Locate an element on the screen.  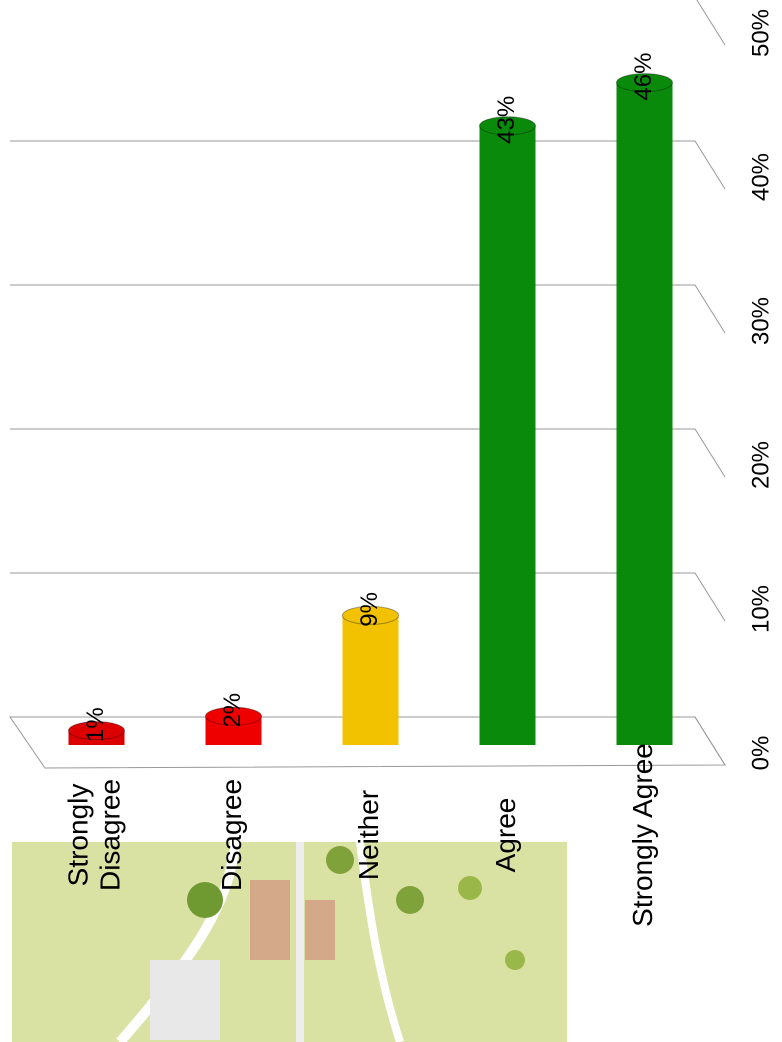
value-label: 43% is located at coordinates (506, 120).